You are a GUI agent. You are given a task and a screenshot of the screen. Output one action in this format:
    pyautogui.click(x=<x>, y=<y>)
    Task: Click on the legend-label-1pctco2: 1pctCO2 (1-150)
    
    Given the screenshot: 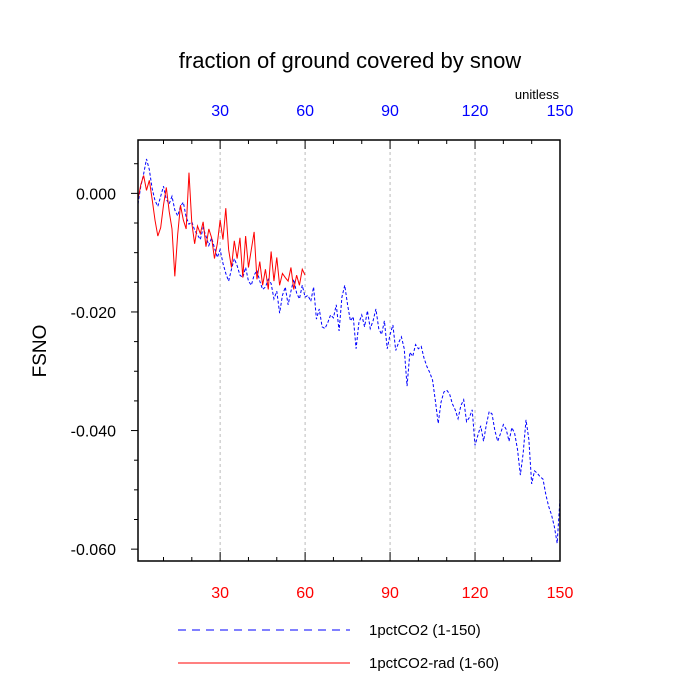 What is the action you would take?
    pyautogui.click(x=425, y=630)
    